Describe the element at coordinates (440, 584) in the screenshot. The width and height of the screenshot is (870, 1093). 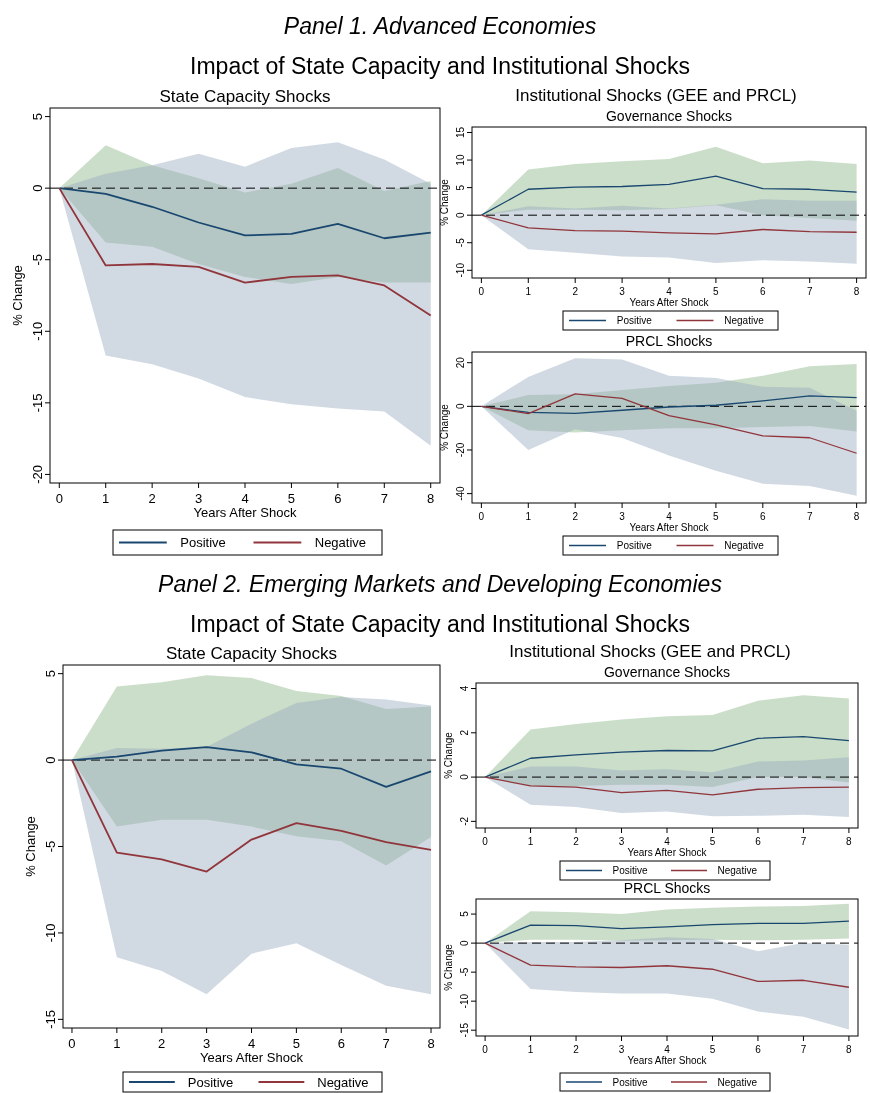
I see `text: Panel 2. Emerging Markets and Developing Economies` at that location.